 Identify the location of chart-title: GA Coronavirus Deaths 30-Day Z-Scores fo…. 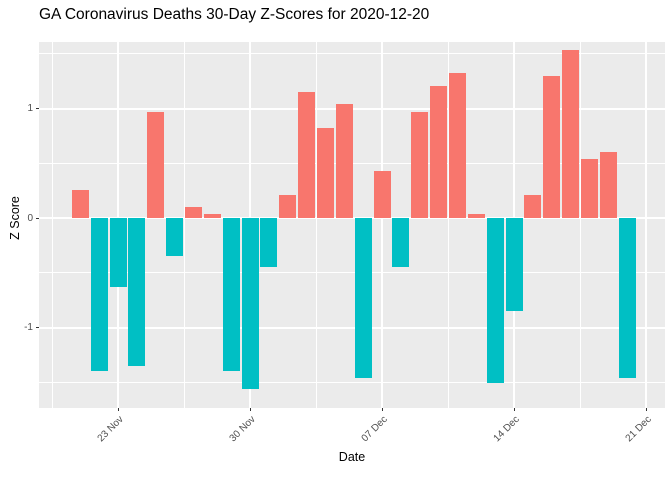
(234, 14).